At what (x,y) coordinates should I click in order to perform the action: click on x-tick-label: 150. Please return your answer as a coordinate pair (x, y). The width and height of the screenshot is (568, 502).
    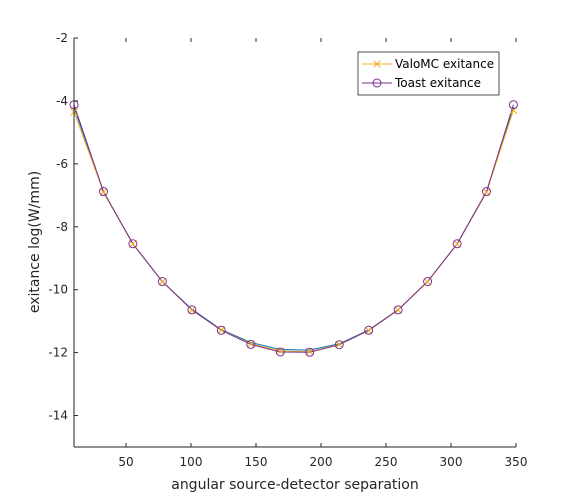
    Looking at the image, I should click on (256, 462).